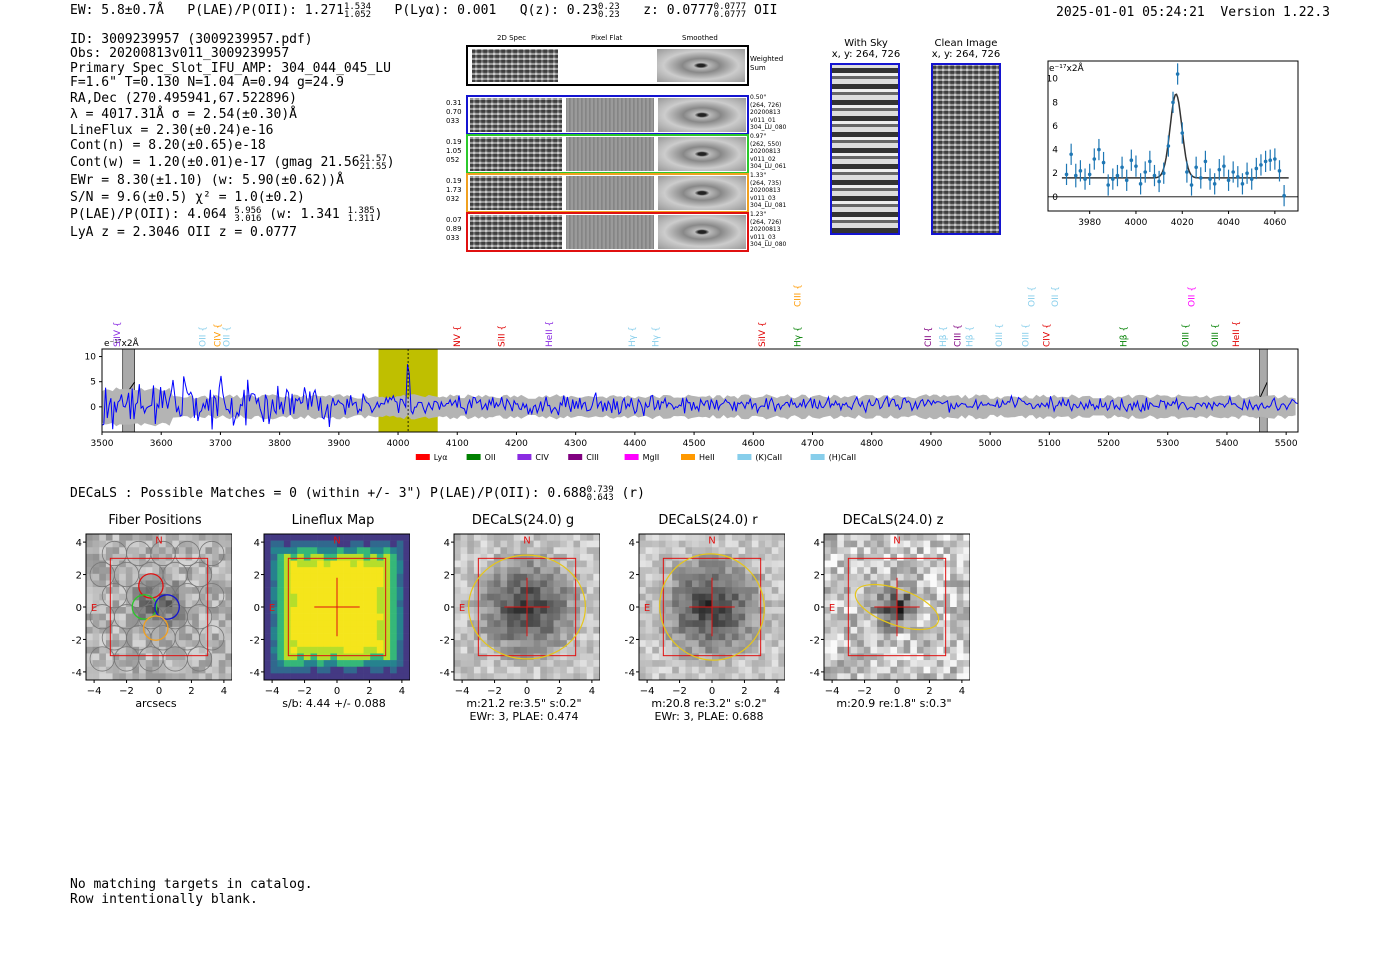 This screenshot has width=1400, height=953. What do you see at coordinates (445, 673) in the screenshot?
I see `y-tick-label: −4` at bounding box center [445, 673].